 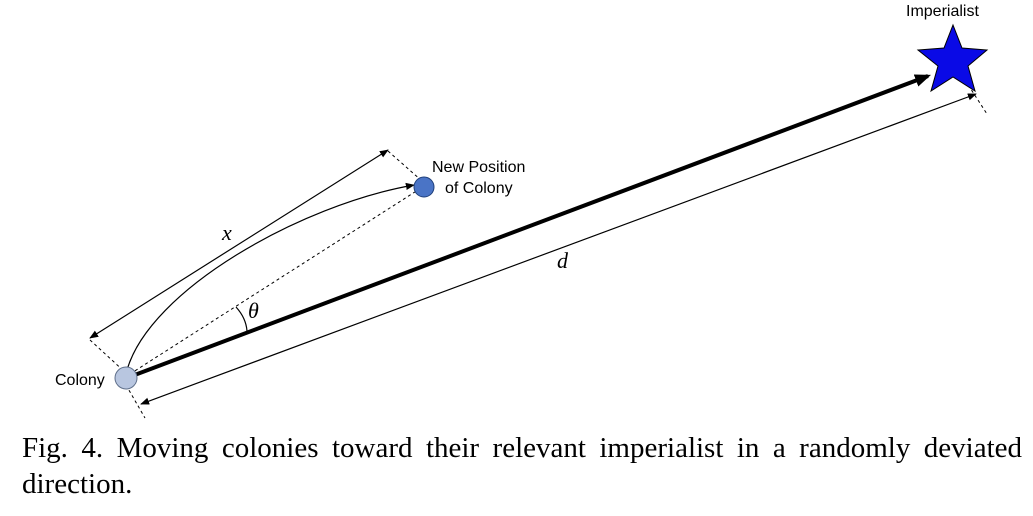 What do you see at coordinates (253, 310) in the screenshot?
I see `theta-label: θ` at bounding box center [253, 310].